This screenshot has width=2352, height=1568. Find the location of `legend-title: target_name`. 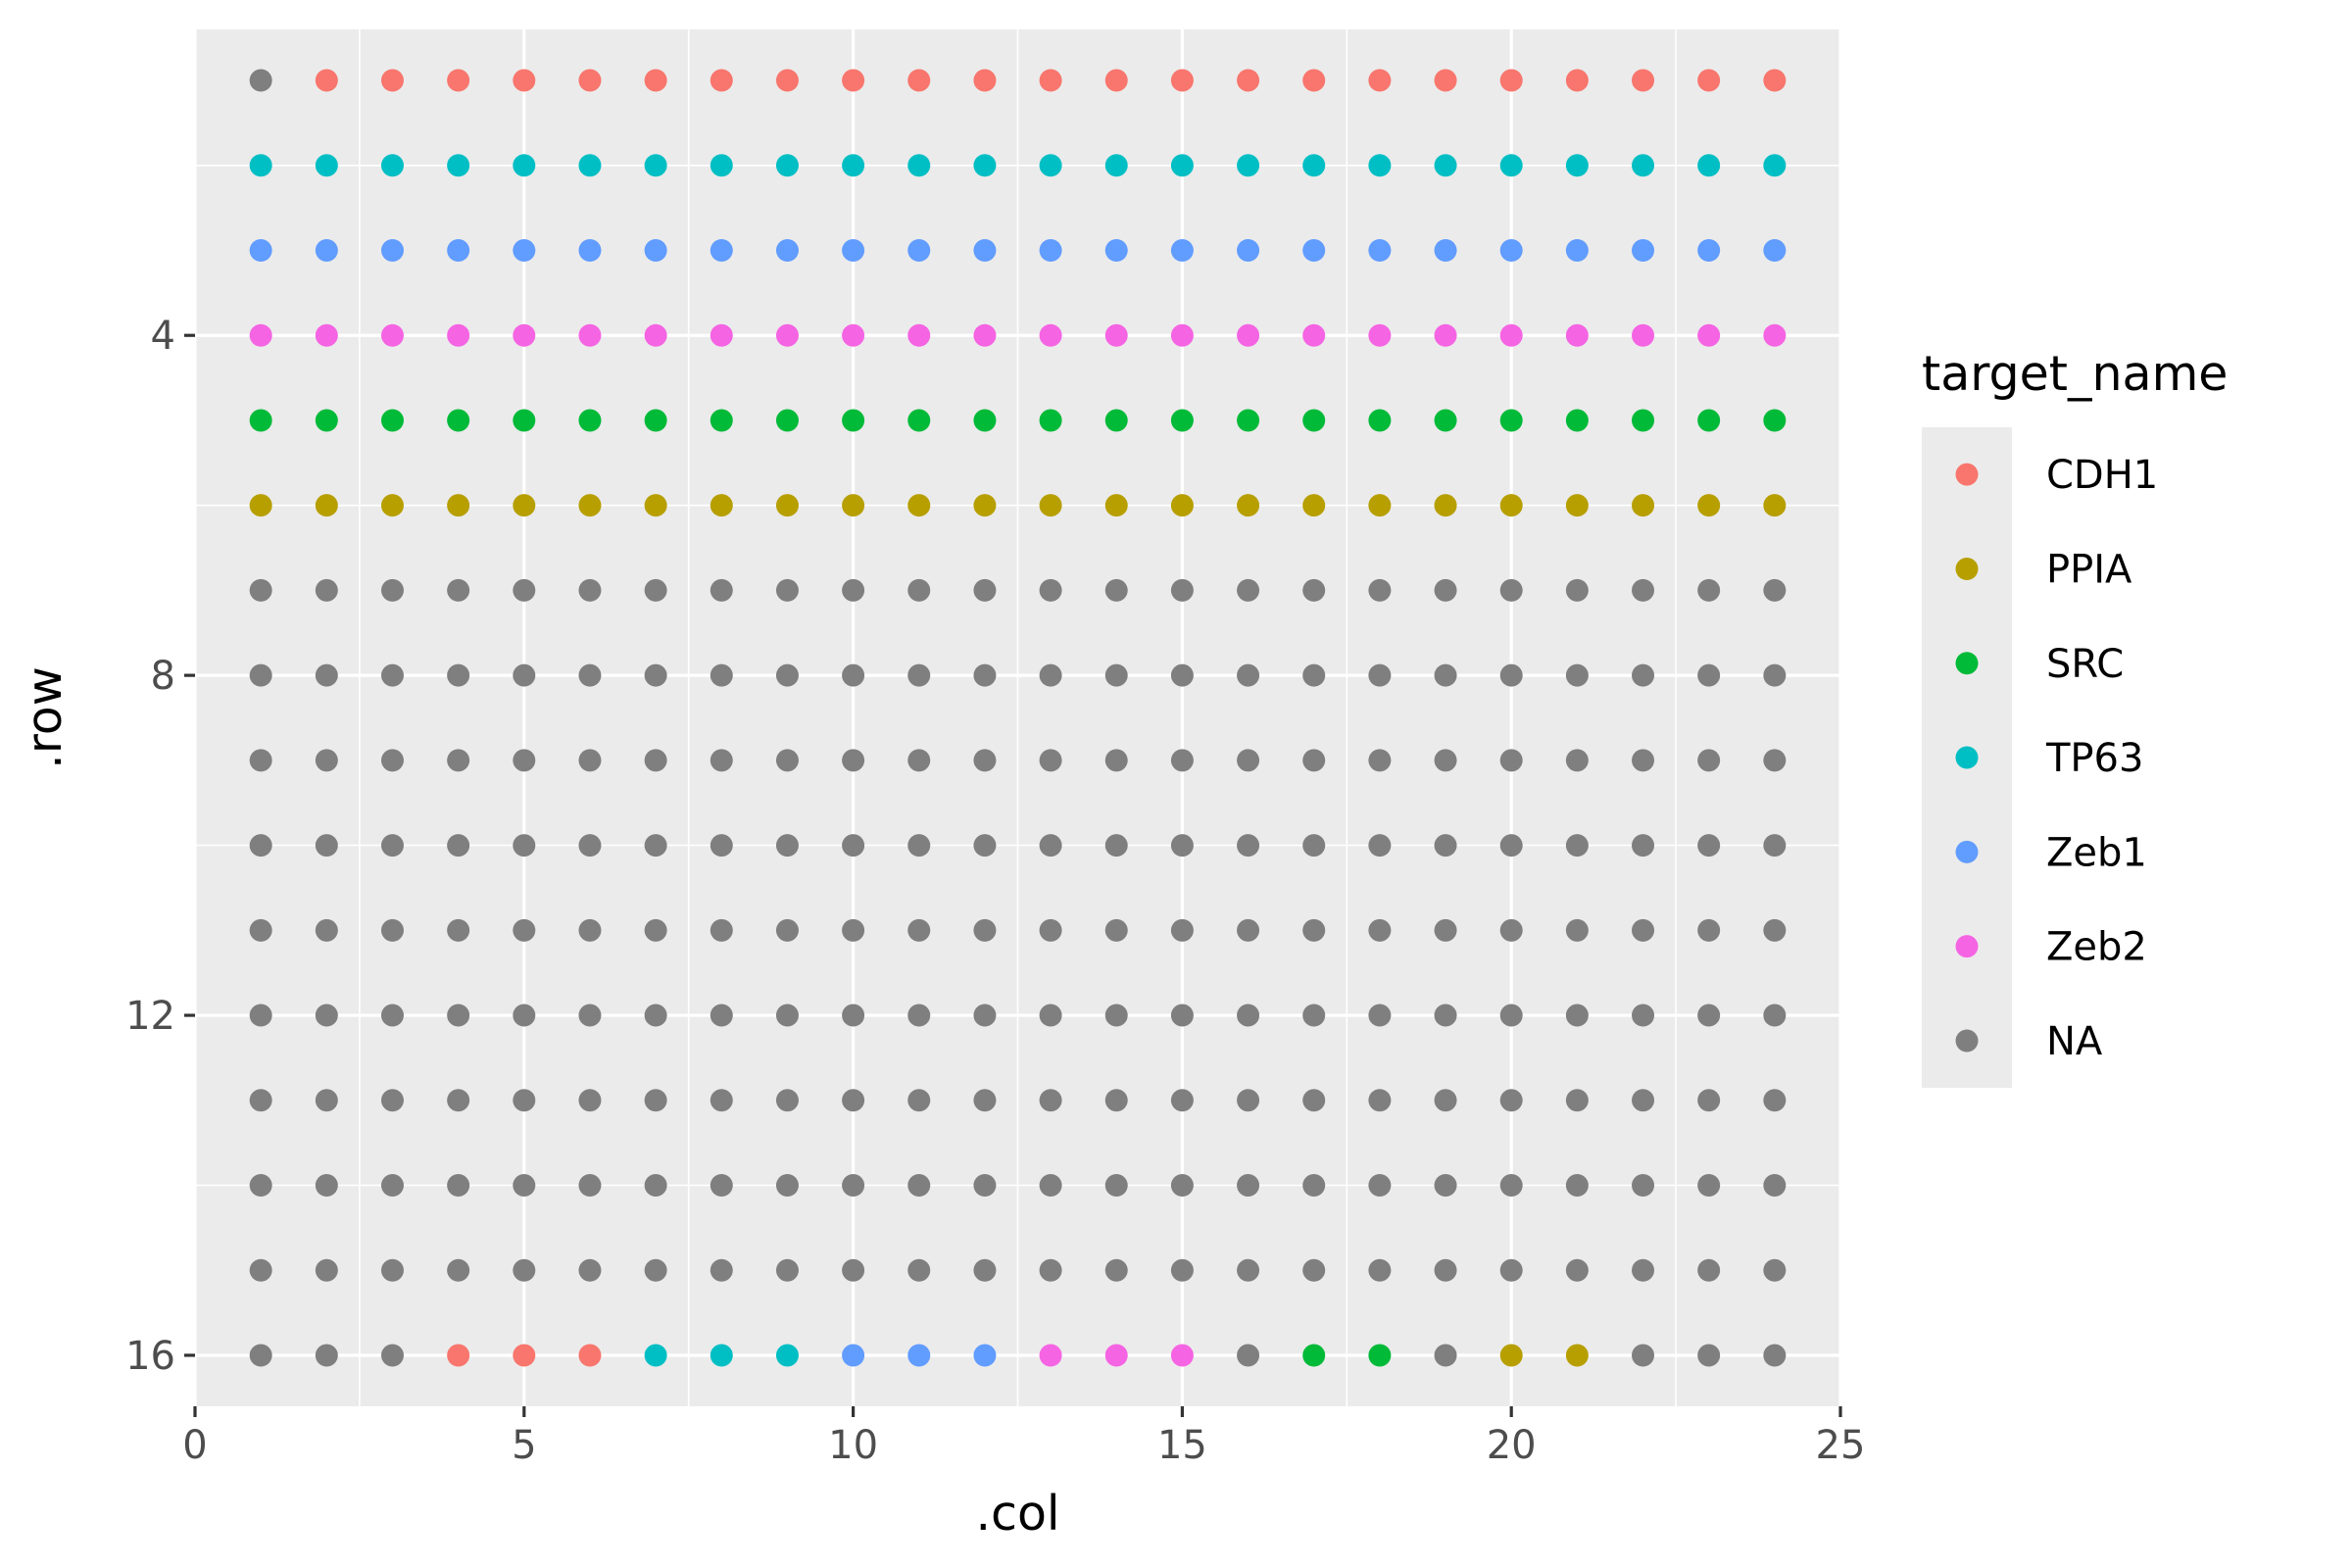

legend-title: target_name is located at coordinates (2075, 374).